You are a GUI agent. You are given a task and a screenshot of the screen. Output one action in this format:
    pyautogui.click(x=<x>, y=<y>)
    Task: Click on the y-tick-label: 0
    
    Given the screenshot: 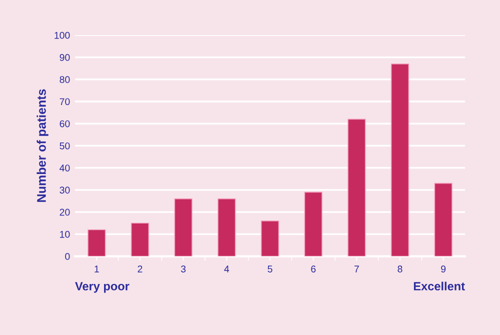 What is the action you would take?
    pyautogui.click(x=67, y=256)
    